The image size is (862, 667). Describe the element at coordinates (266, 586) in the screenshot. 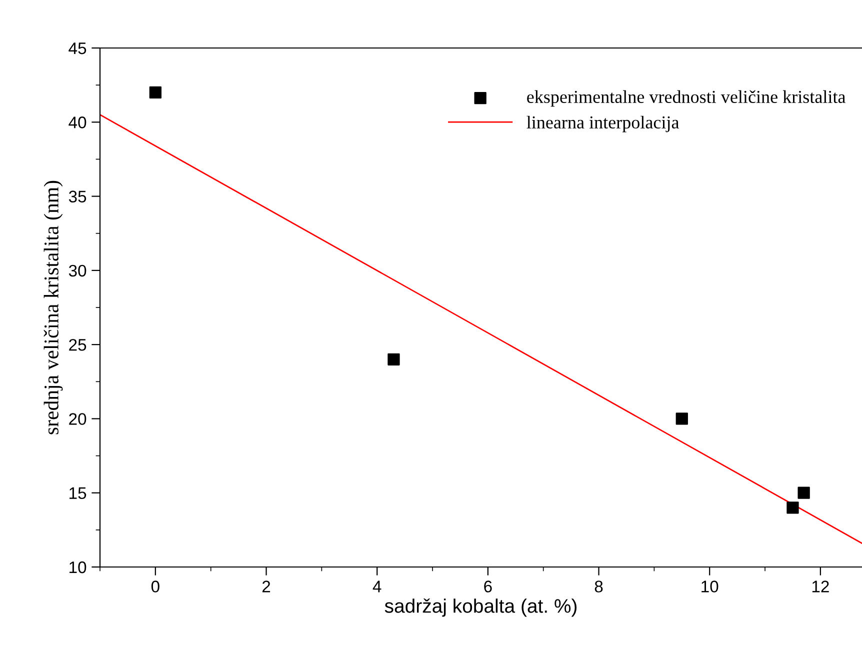

I see `x-tick-label: 2` at that location.